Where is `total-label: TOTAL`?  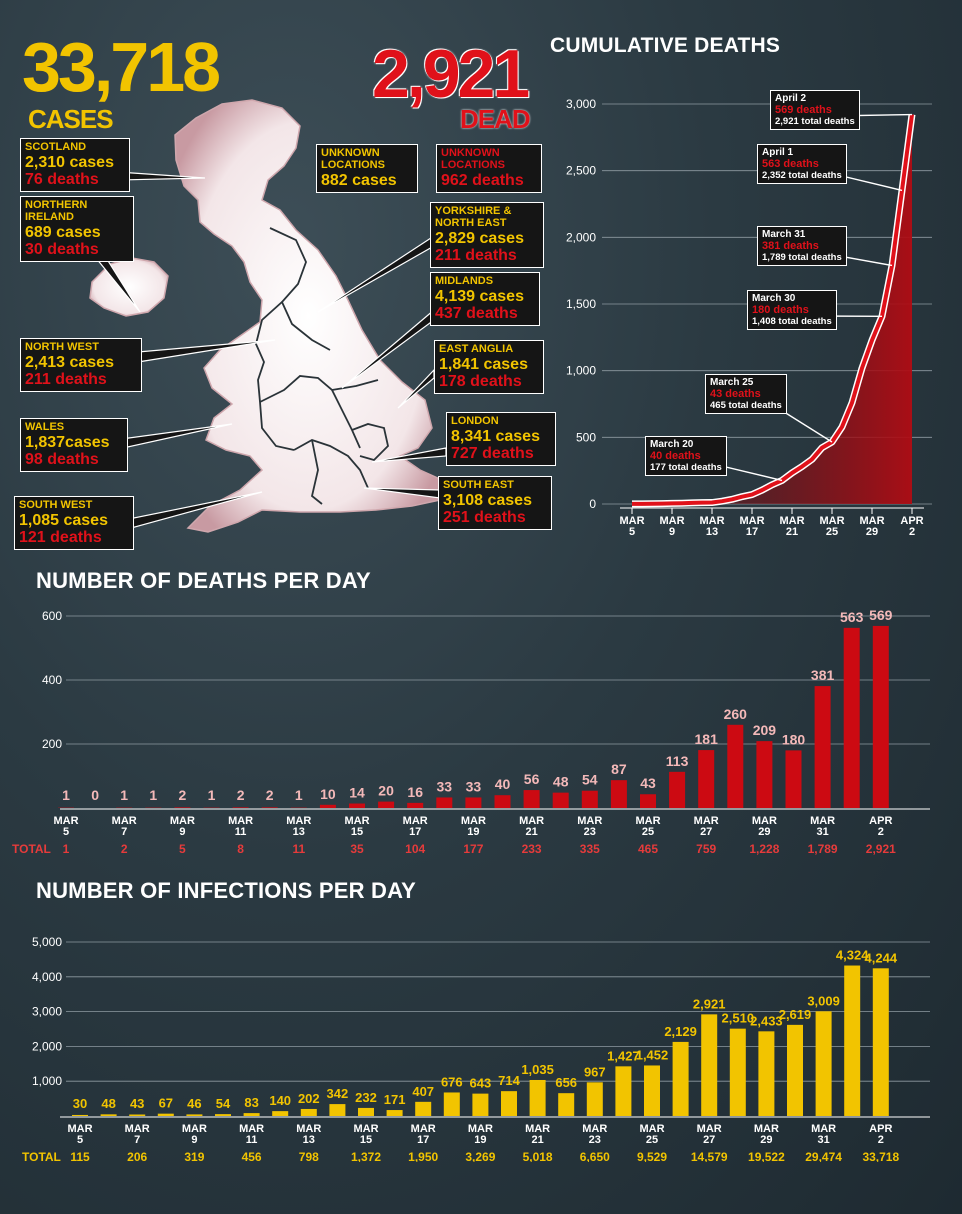
total-label: TOTAL is located at coordinates (41, 1156).